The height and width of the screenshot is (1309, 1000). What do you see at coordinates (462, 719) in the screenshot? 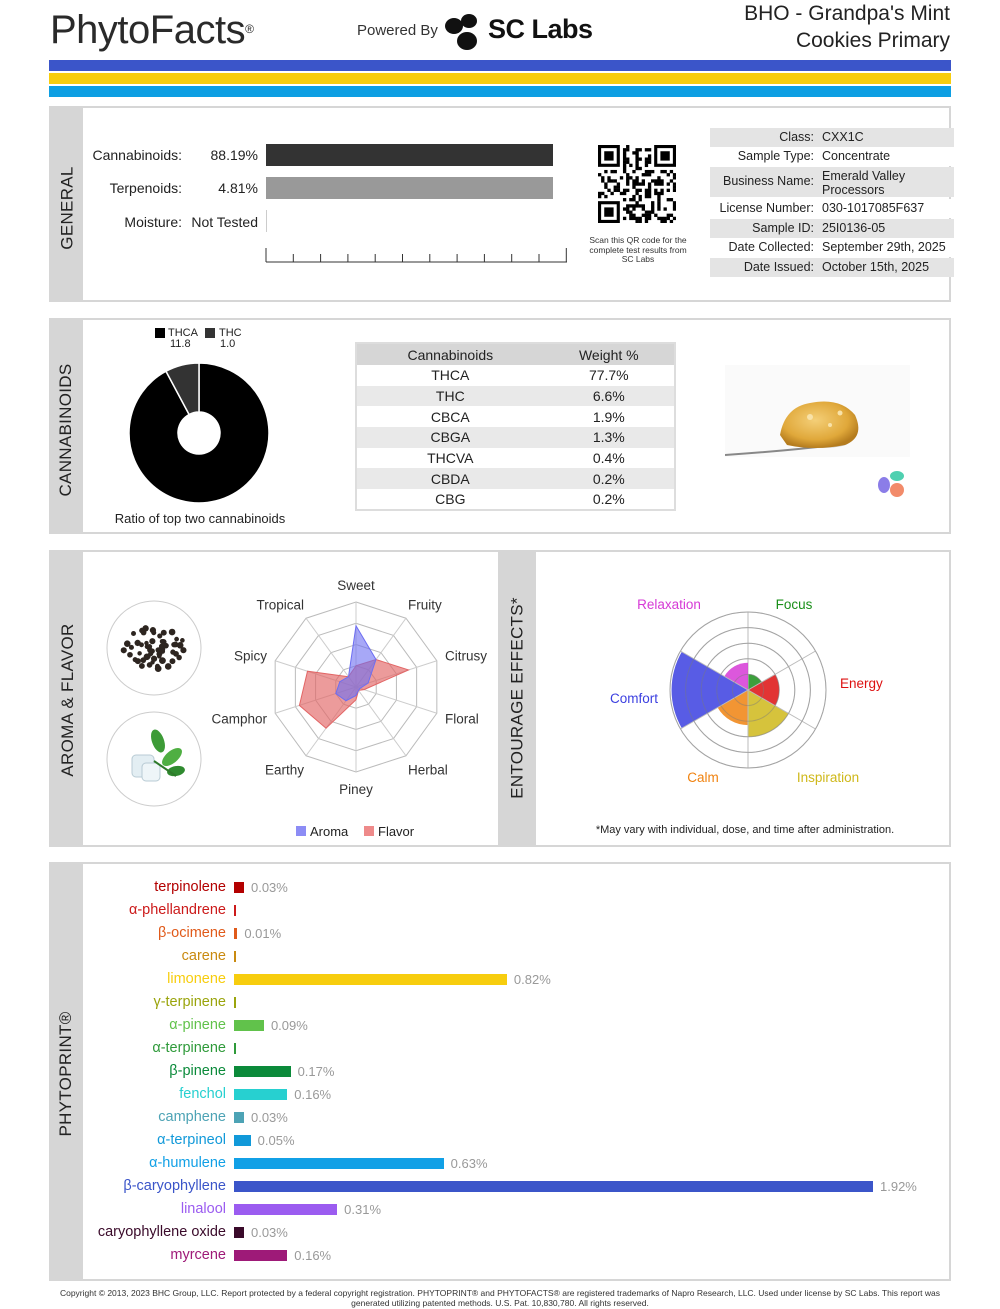
I see `radar-axis-label: Floral` at bounding box center [462, 719].